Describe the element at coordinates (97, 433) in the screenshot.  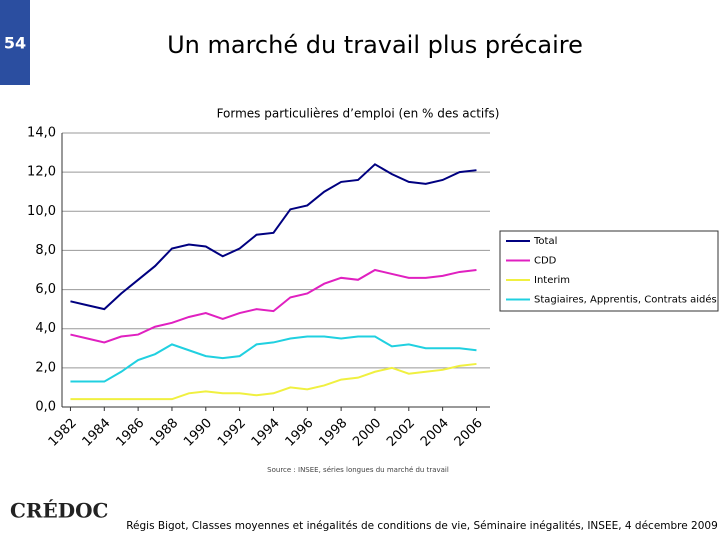
I see `x-tick-label: 1984` at that location.